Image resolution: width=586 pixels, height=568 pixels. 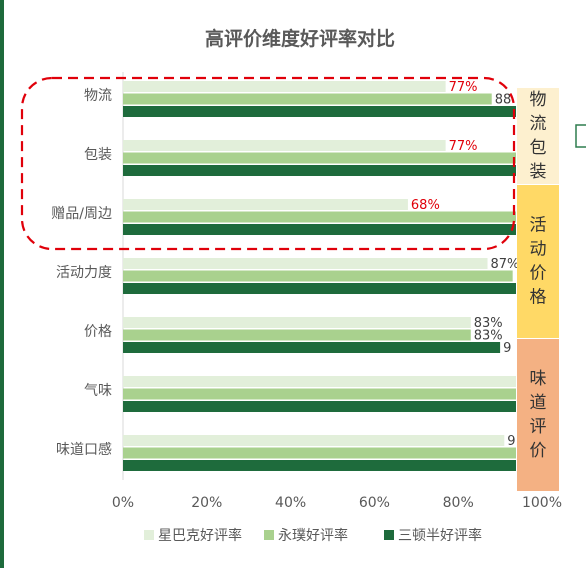 What do you see at coordinates (98, 155) in the screenshot?
I see `category-label: 包装` at bounding box center [98, 155].